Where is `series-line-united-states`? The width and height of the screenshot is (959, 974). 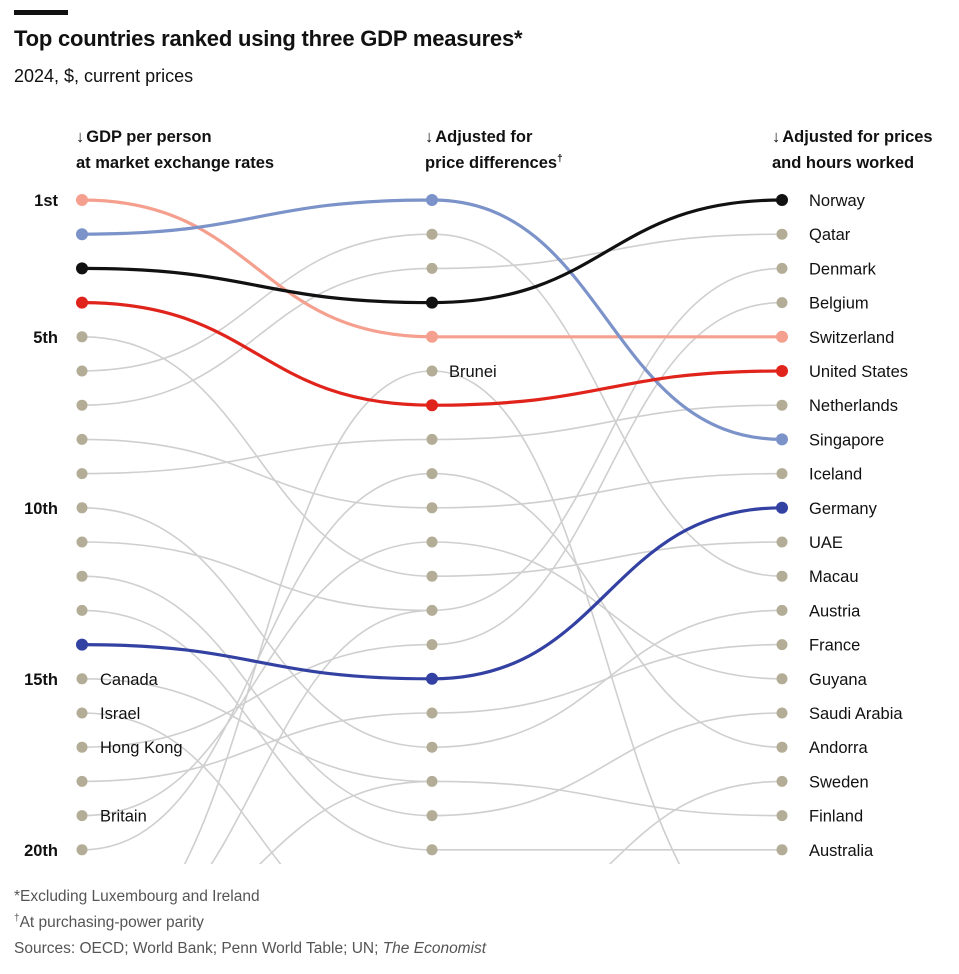 series-line-united-states is located at coordinates (257, 354).